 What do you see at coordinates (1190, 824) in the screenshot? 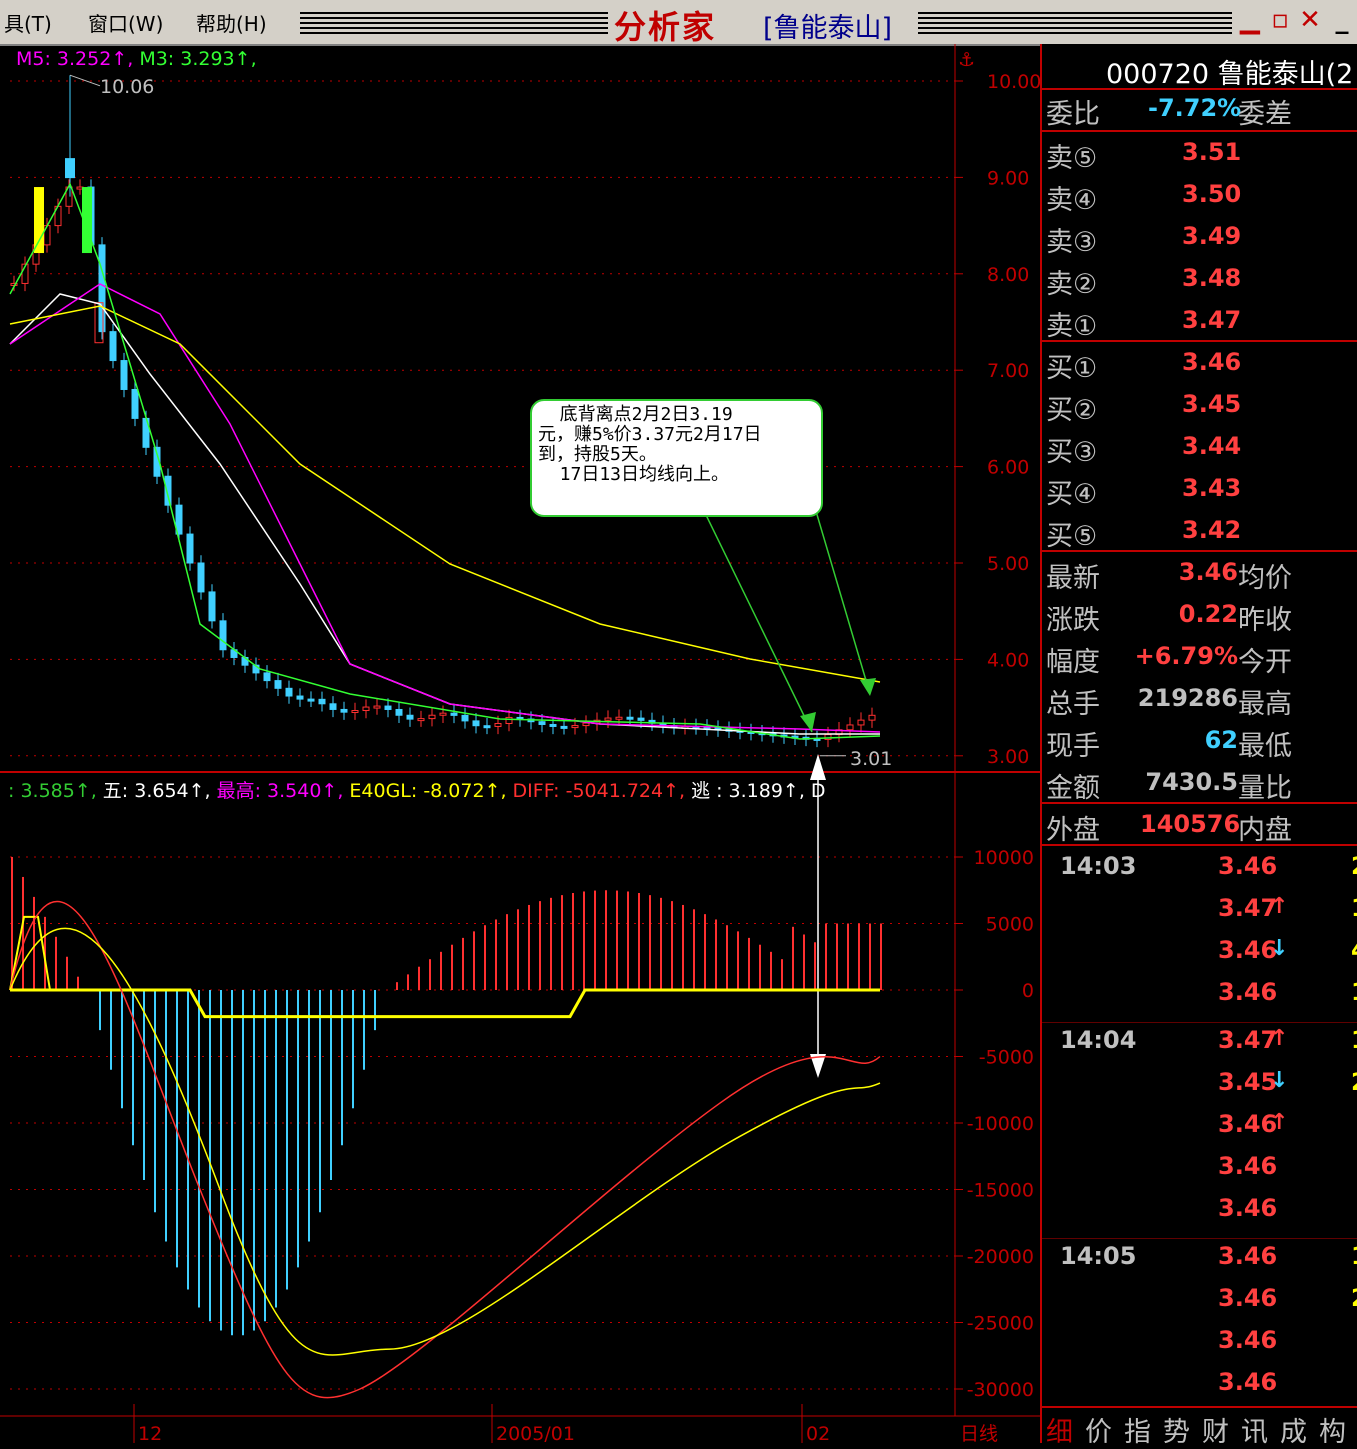
I see `outer-value: 140576` at bounding box center [1190, 824].